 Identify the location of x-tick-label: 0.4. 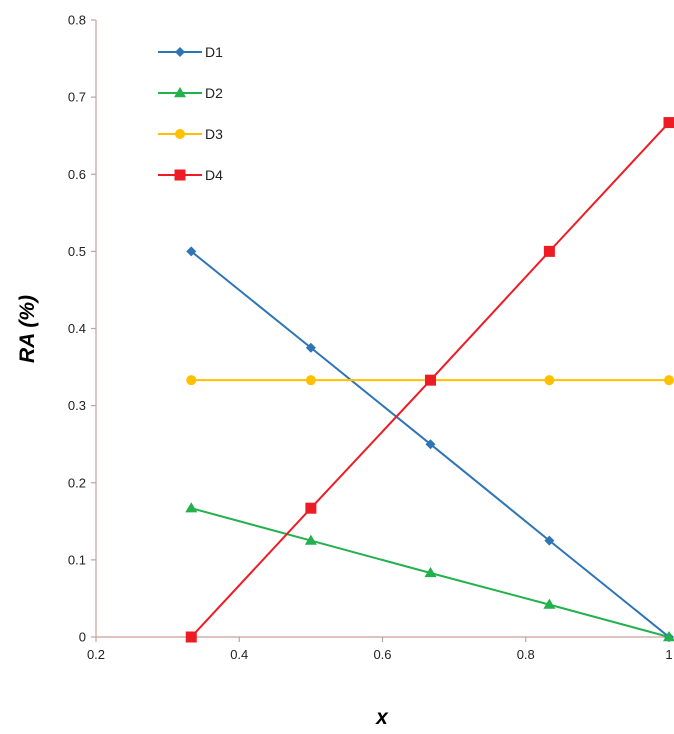
(239, 654).